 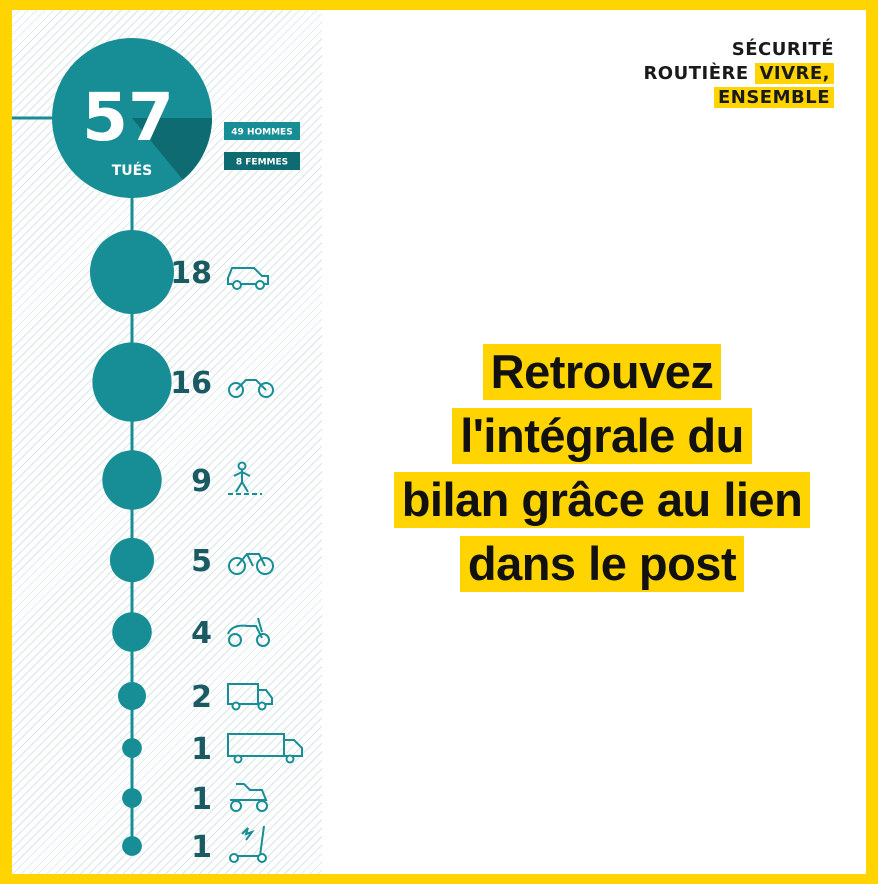 I want to click on breakdown-label: 49 HOMMES, so click(x=261, y=133).